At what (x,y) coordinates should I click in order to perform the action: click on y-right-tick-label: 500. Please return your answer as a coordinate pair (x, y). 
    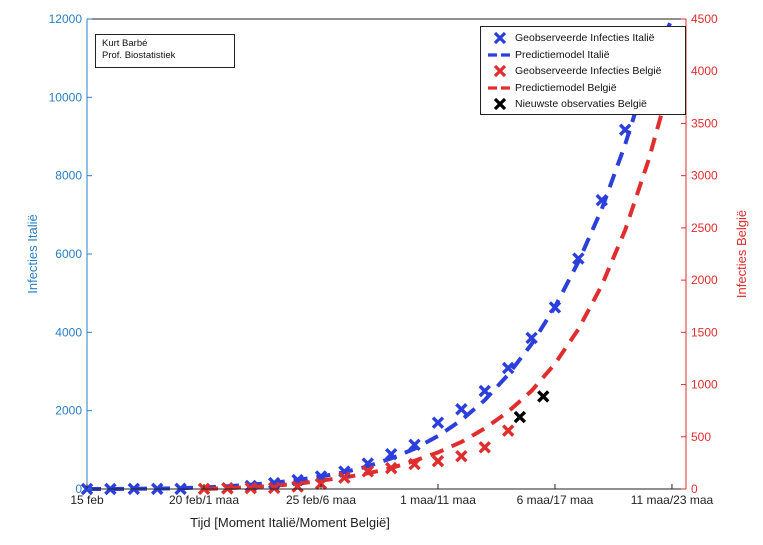
    Looking at the image, I should click on (701, 437).